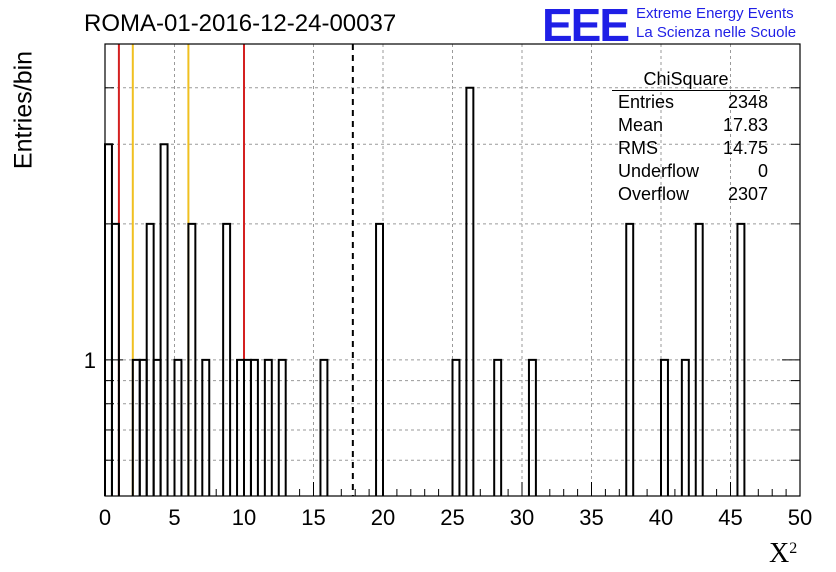  I want to click on stats-row-overflow: Overflow 2307, so click(692, 194).